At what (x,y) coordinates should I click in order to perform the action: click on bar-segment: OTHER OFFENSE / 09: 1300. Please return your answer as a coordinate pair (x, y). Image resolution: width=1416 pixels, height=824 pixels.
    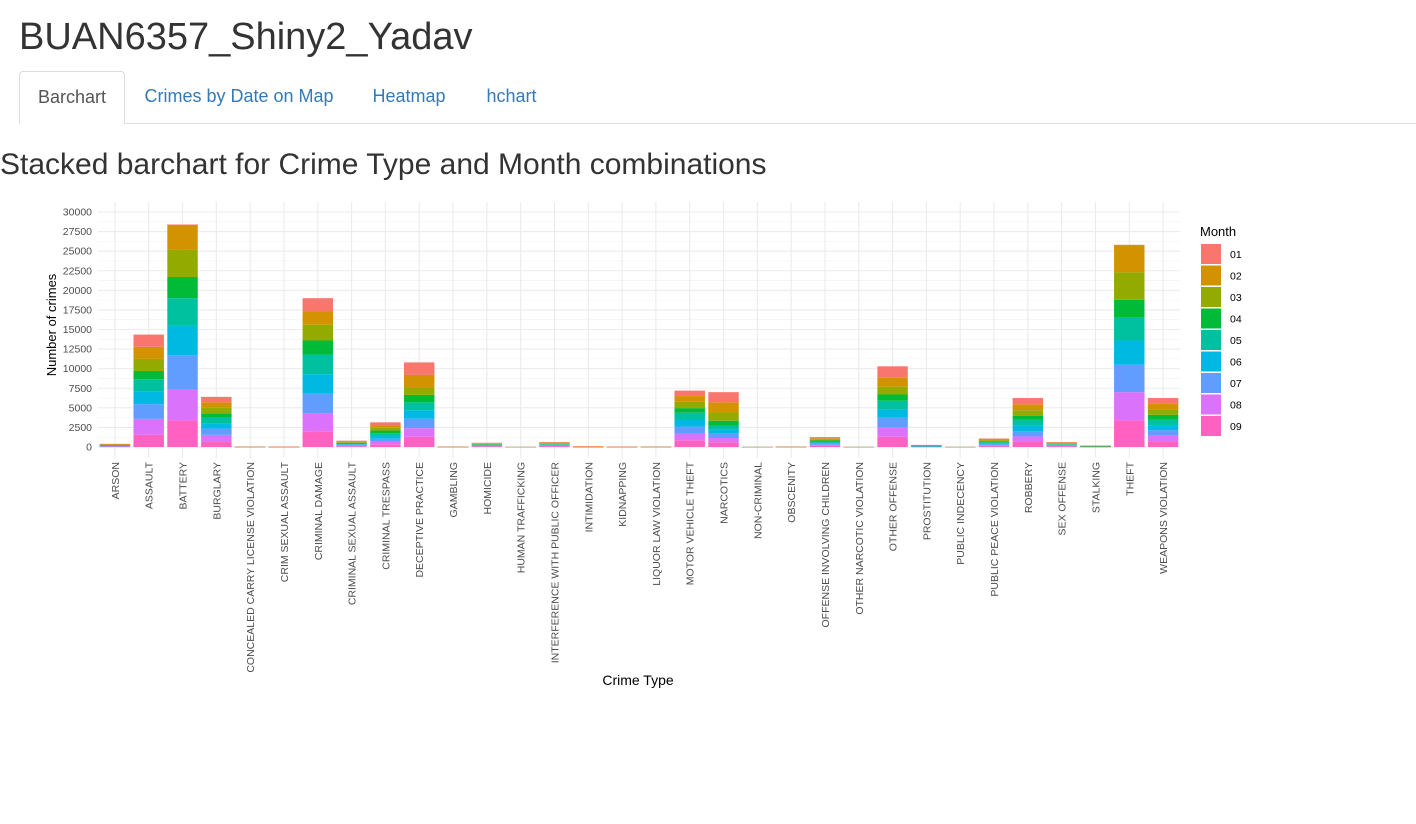
    Looking at the image, I should click on (892, 441).